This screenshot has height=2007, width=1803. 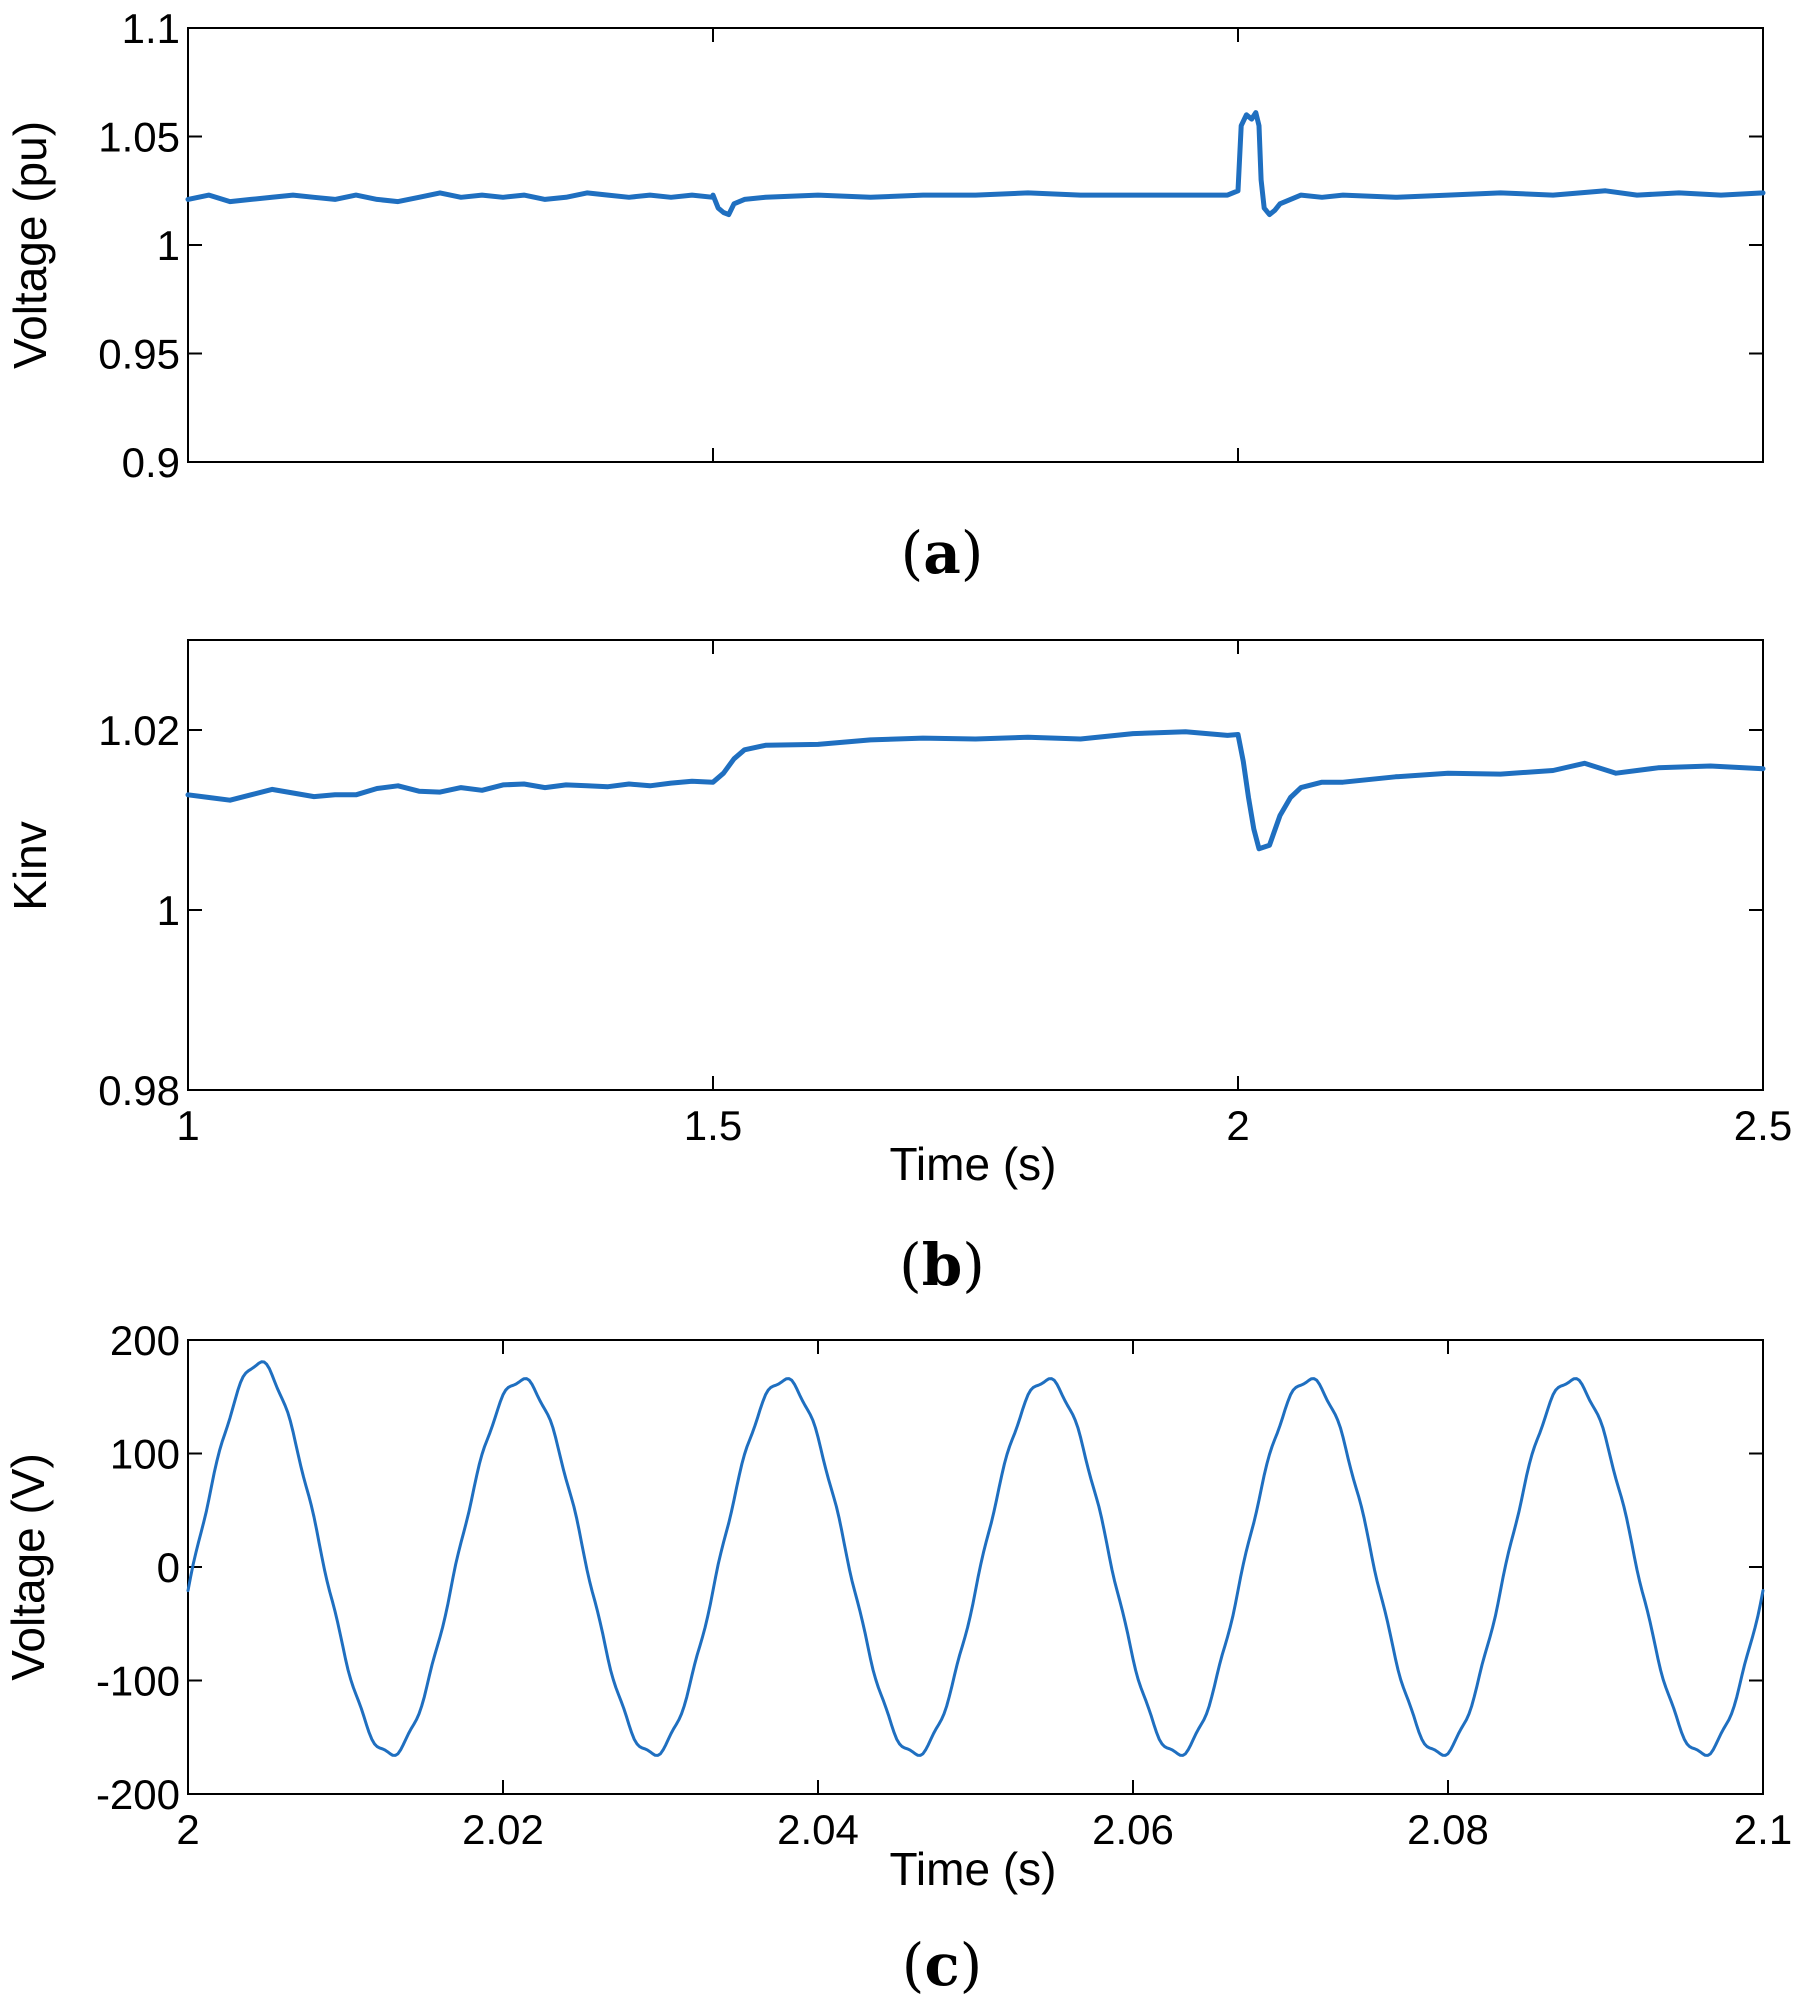 I want to click on y-tick-label: 1.1, so click(x=151, y=28).